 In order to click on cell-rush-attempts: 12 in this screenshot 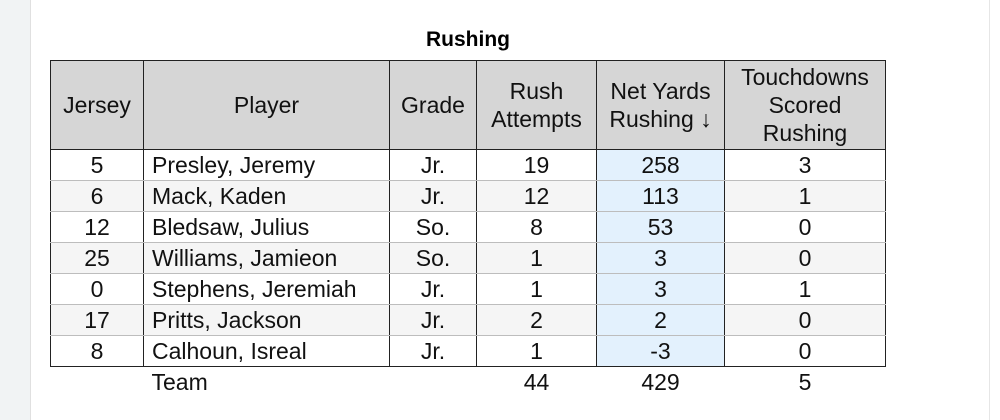, I will do `click(536, 196)`.